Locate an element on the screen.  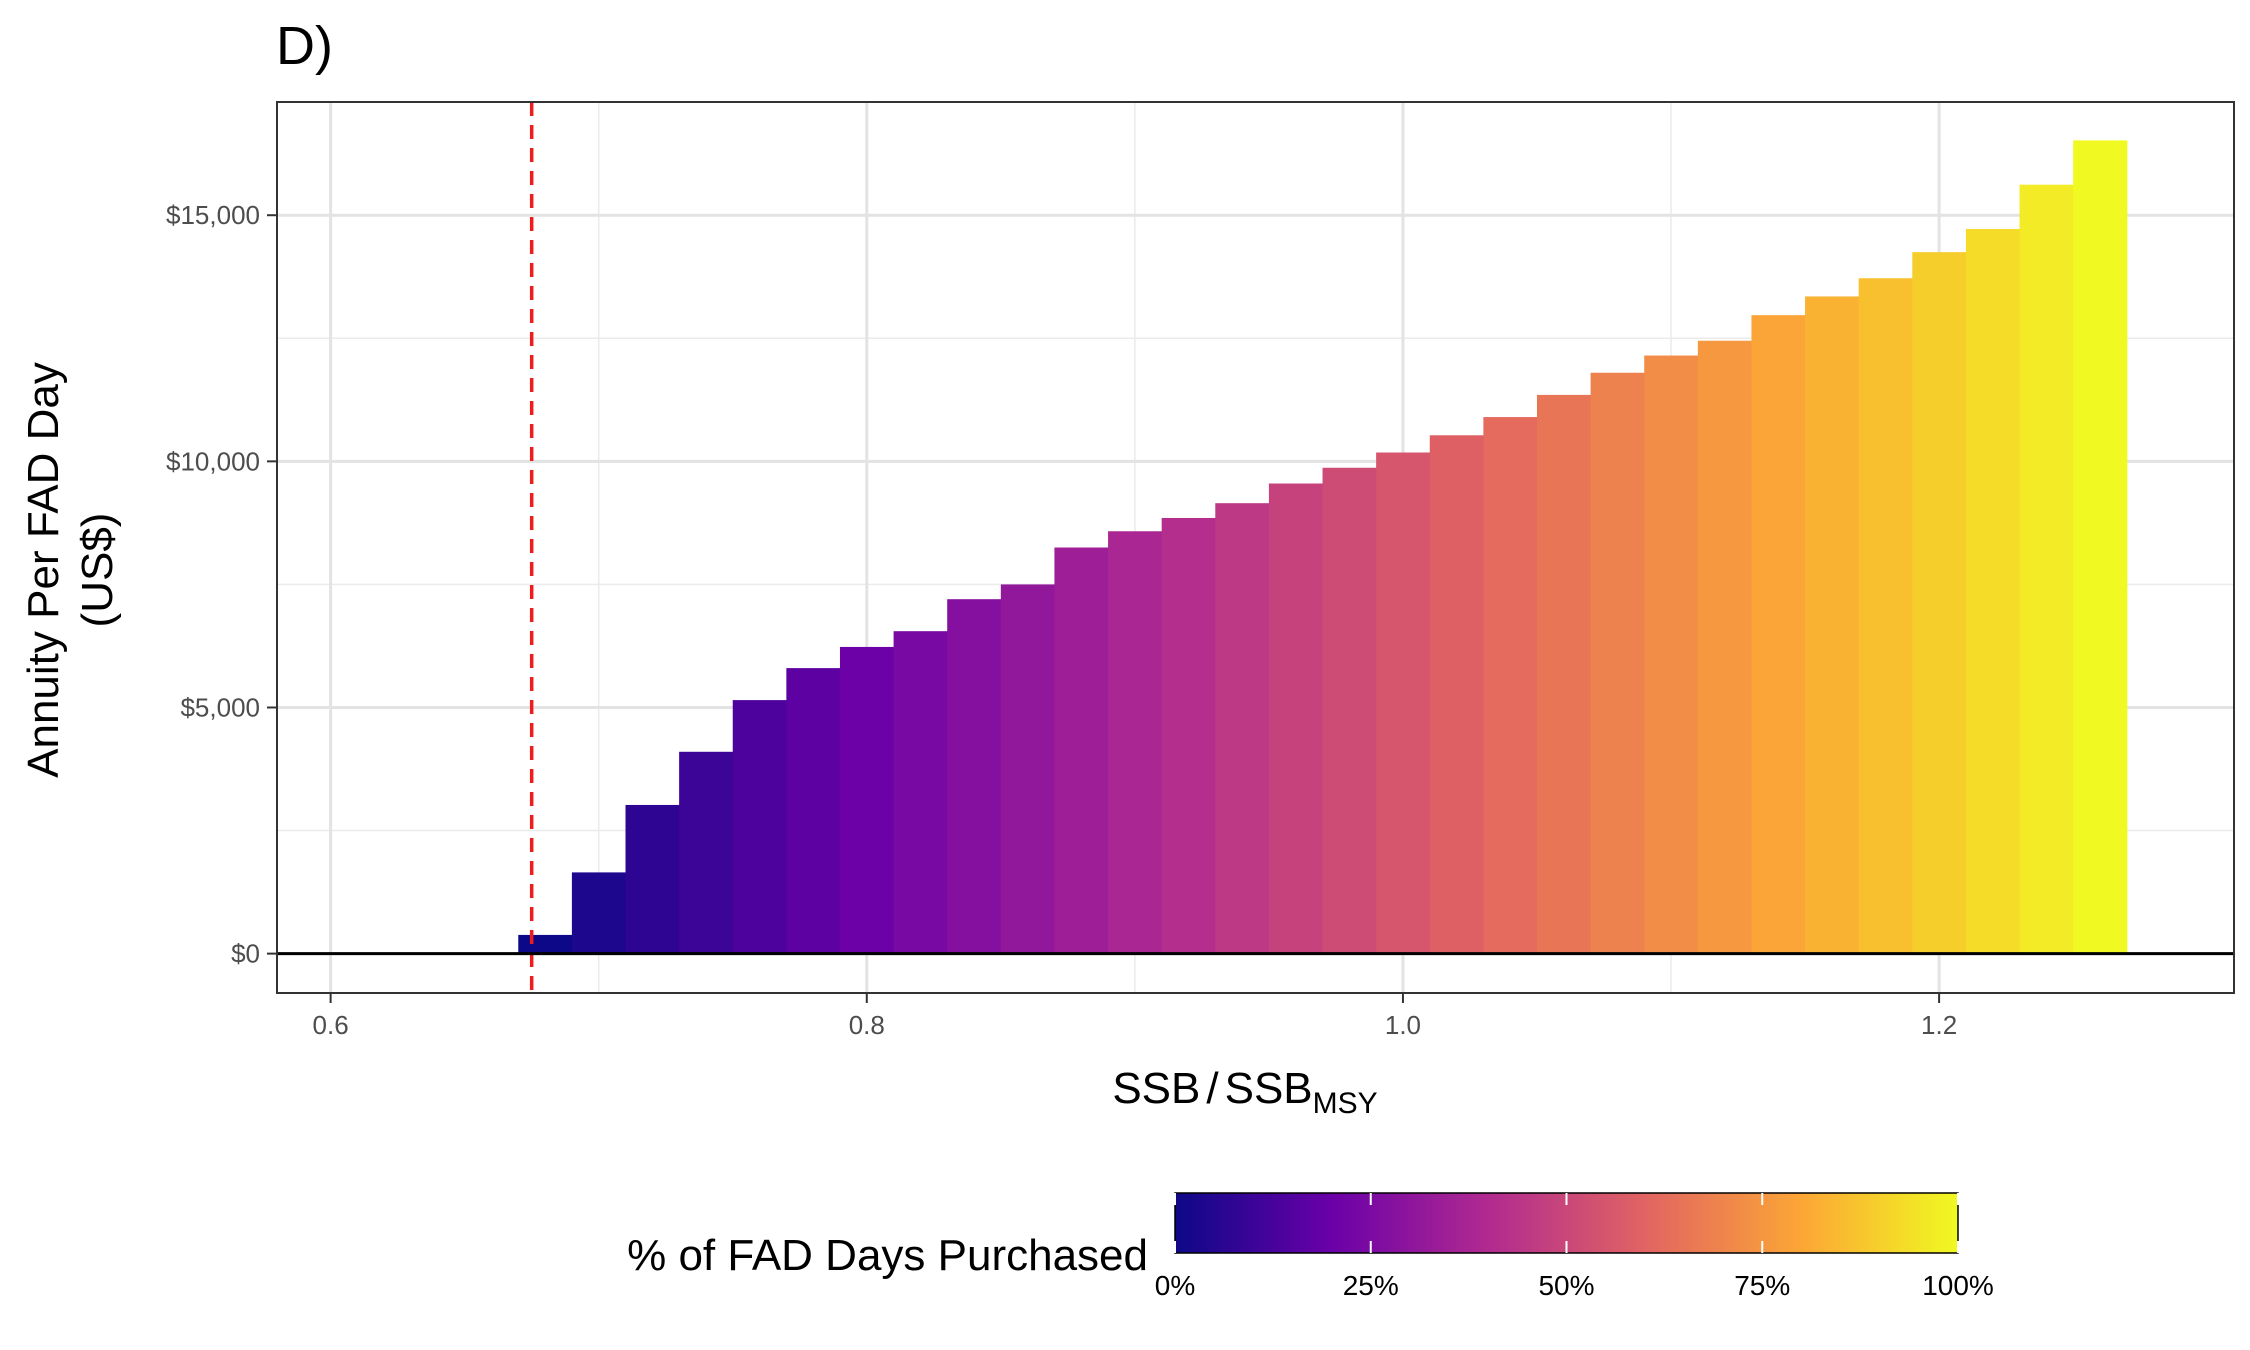
colorbar-legend: 0% 25% 50% 75% 100% is located at coordinates (1574, 1246).